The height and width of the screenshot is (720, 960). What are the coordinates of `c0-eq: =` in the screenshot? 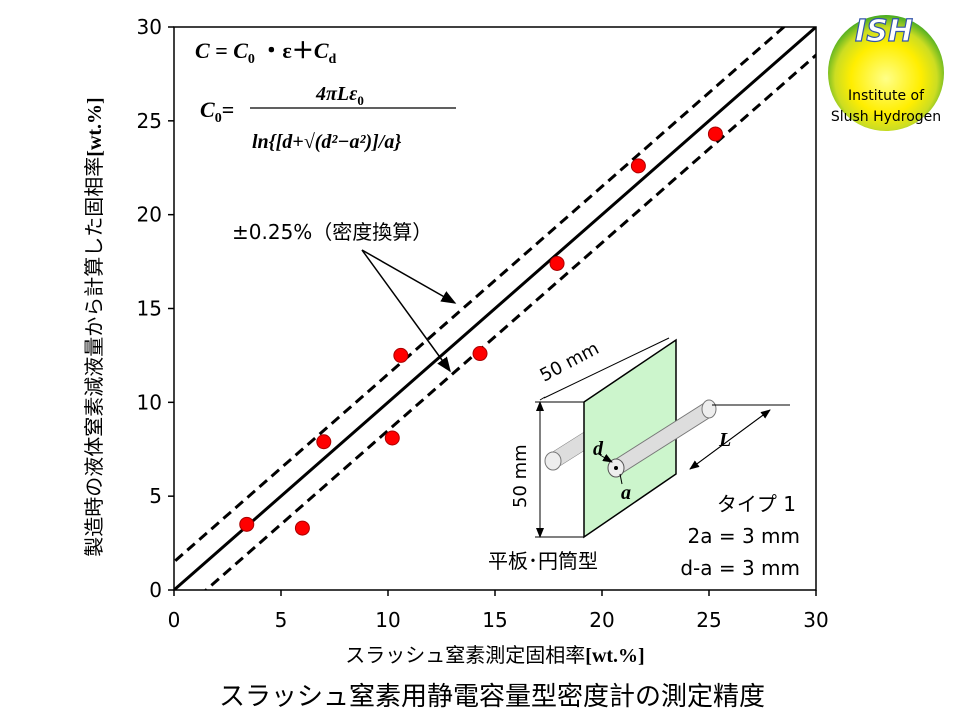 It's located at (228, 109).